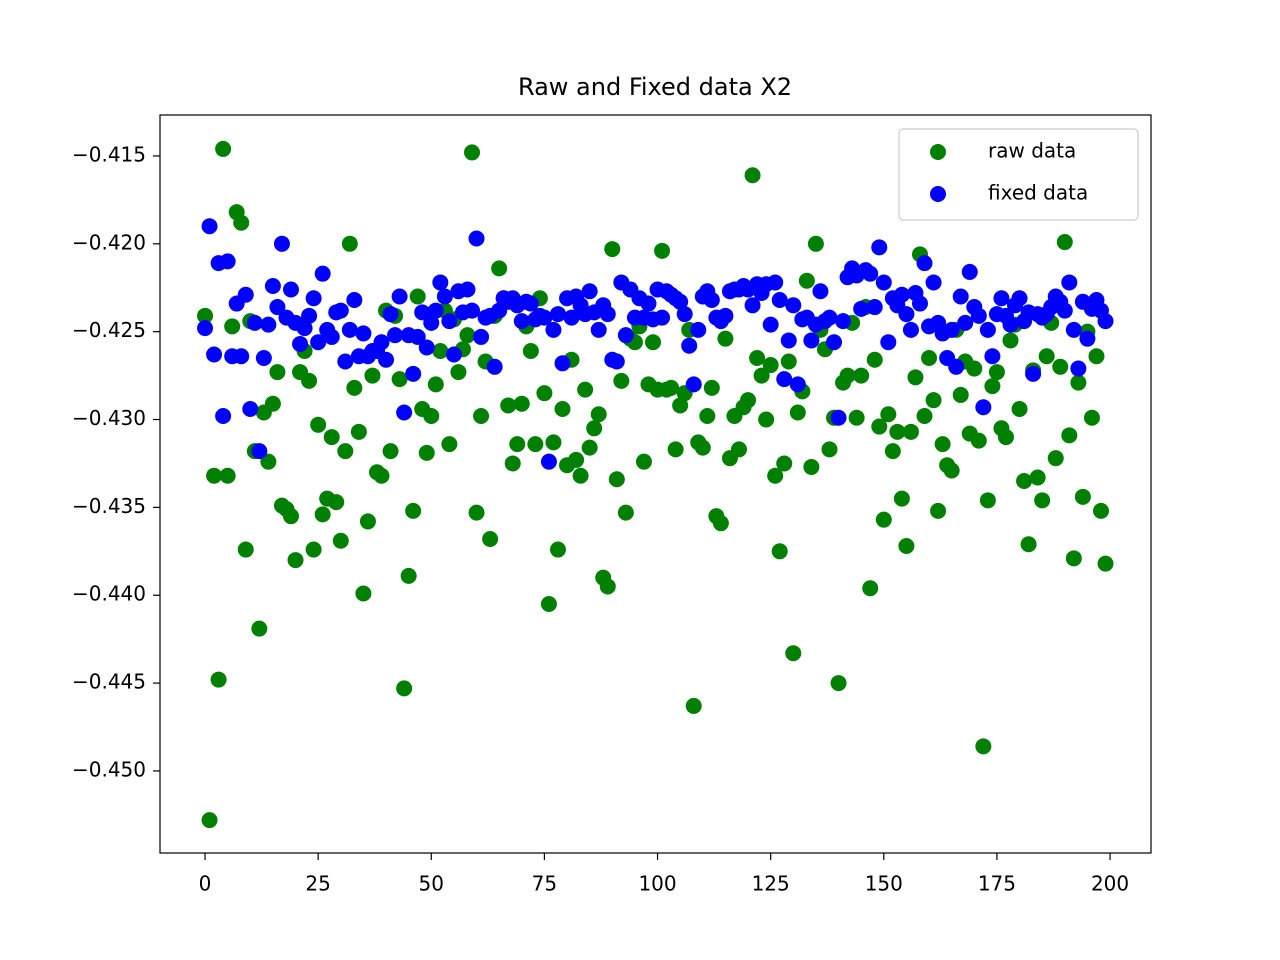 The image size is (1280, 960). What do you see at coordinates (1032, 151) in the screenshot?
I see `legend-label: raw data` at bounding box center [1032, 151].